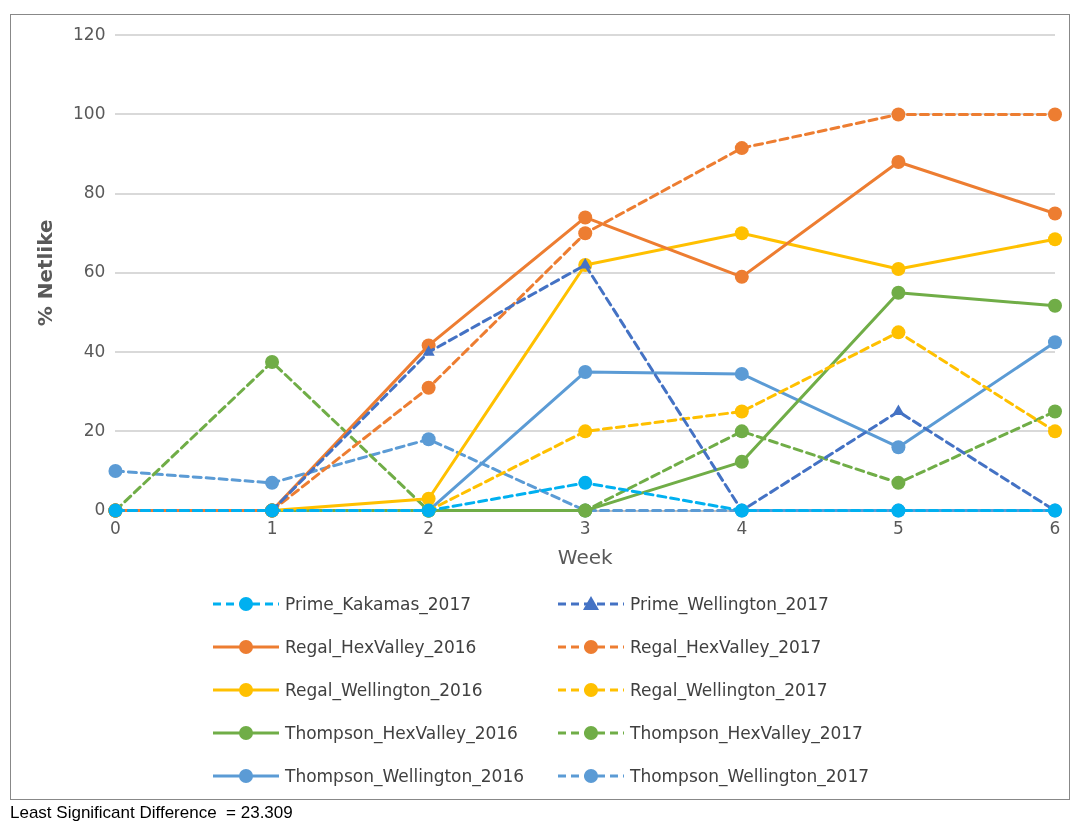  Describe the element at coordinates (585, 528) in the screenshot. I see `x-tick-label: 3` at that location.